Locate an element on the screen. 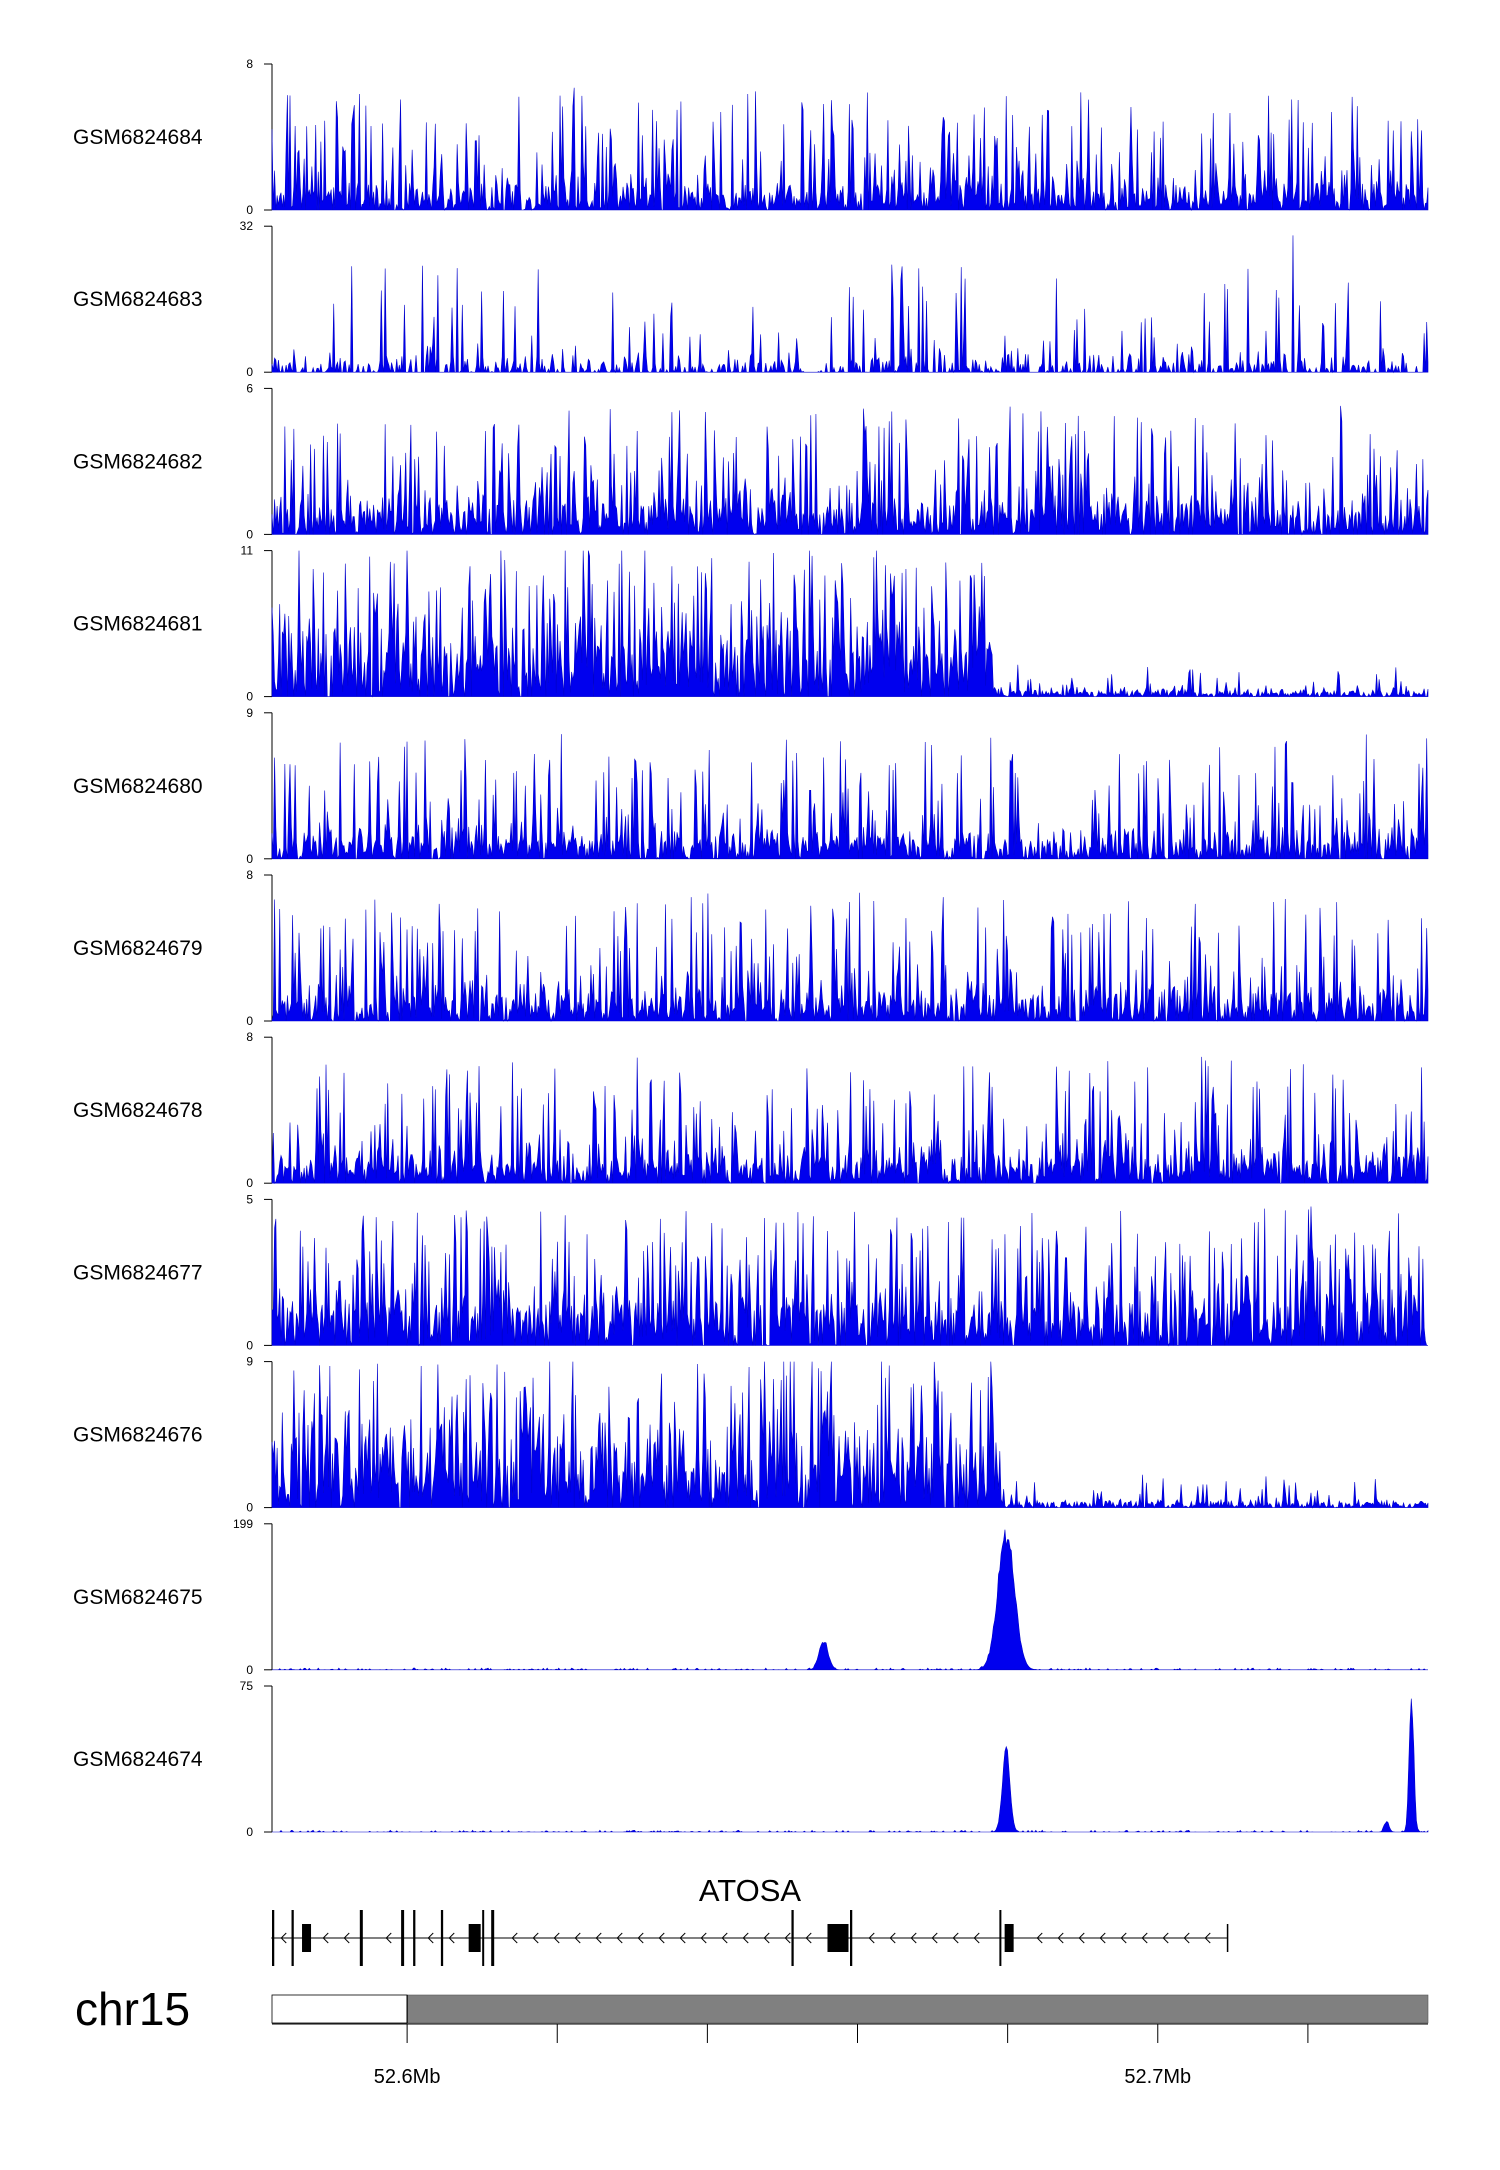  track-GSM6824675: GSM6824675 199 0 is located at coordinates (750, 1597).